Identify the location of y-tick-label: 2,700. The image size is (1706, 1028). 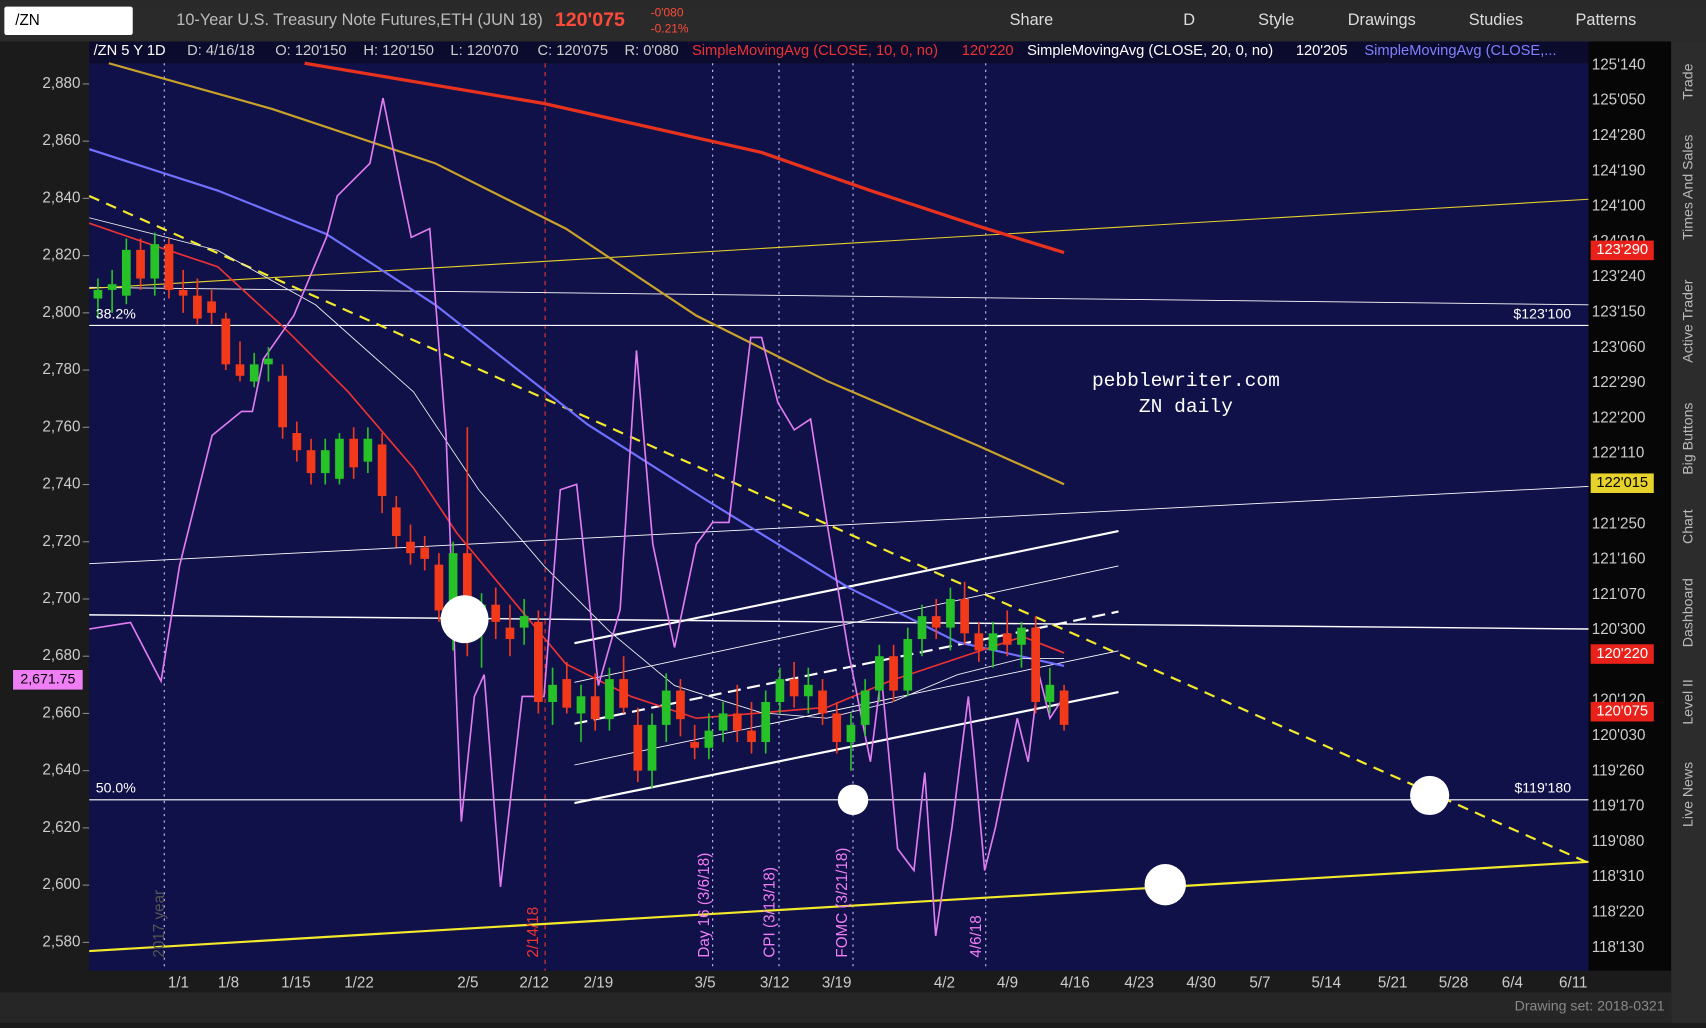
(61, 598).